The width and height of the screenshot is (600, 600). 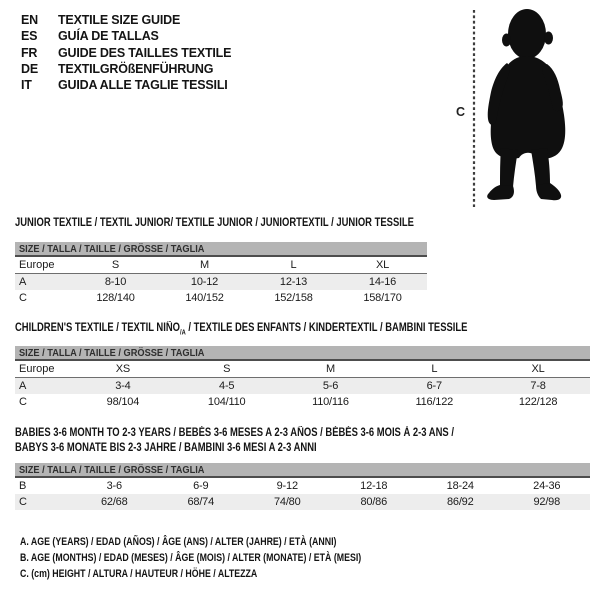 I want to click on baby-silhouette-icon, so click(x=519, y=108).